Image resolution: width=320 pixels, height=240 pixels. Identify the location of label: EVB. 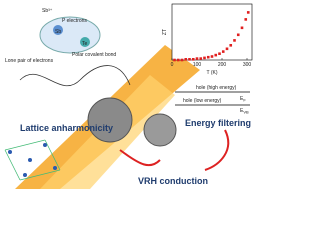
(244, 111).